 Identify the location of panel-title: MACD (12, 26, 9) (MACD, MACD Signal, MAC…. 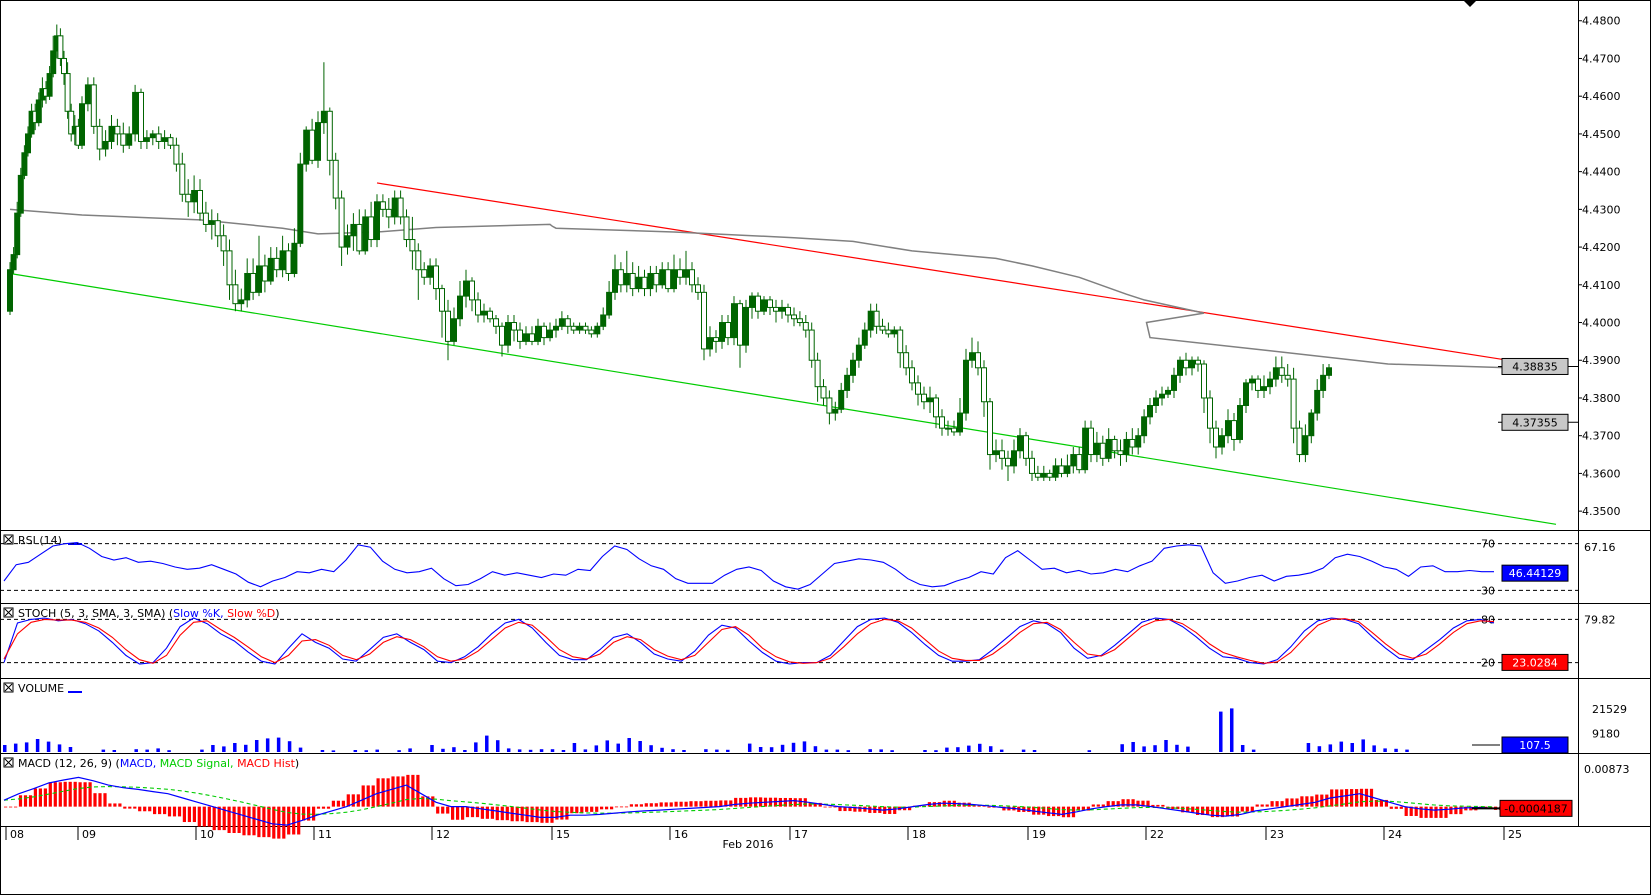
(158, 763).